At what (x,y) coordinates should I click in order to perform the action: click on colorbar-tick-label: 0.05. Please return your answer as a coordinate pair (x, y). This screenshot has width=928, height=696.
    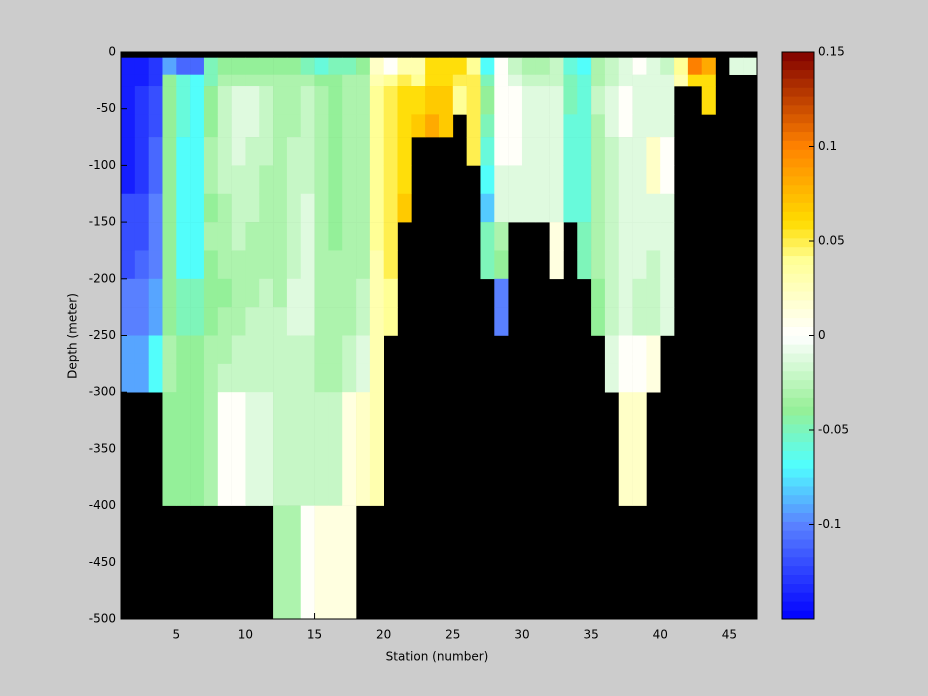
    Looking at the image, I should click on (831, 241).